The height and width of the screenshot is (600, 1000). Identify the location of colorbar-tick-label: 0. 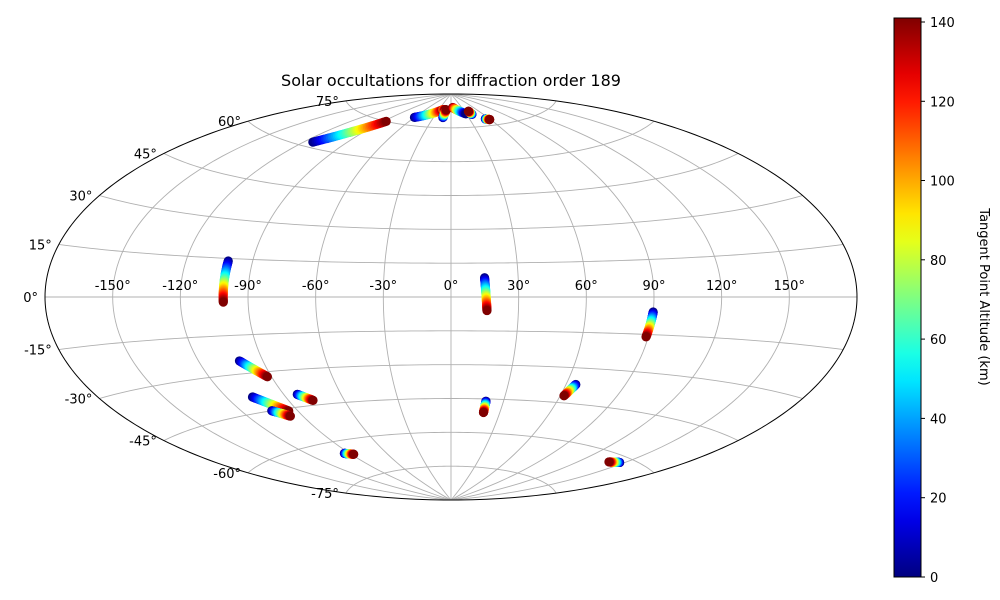
(934, 578).